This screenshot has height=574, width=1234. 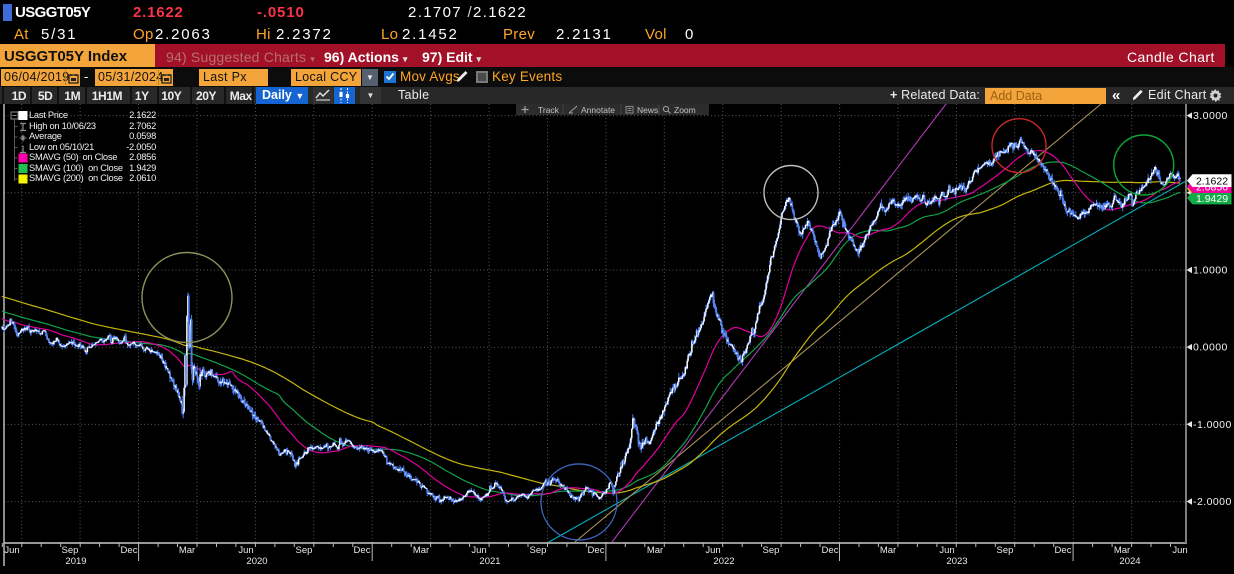 What do you see at coordinates (256, 561) in the screenshot?
I see `svg-text: 2020` at bounding box center [256, 561].